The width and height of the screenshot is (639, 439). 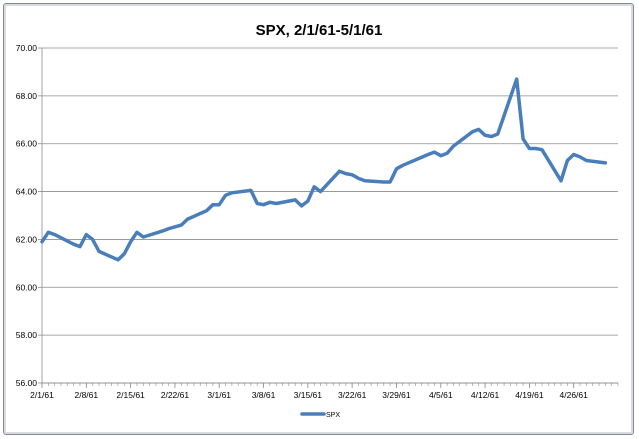 I want to click on y-tick-label: 66.00, so click(x=27, y=144).